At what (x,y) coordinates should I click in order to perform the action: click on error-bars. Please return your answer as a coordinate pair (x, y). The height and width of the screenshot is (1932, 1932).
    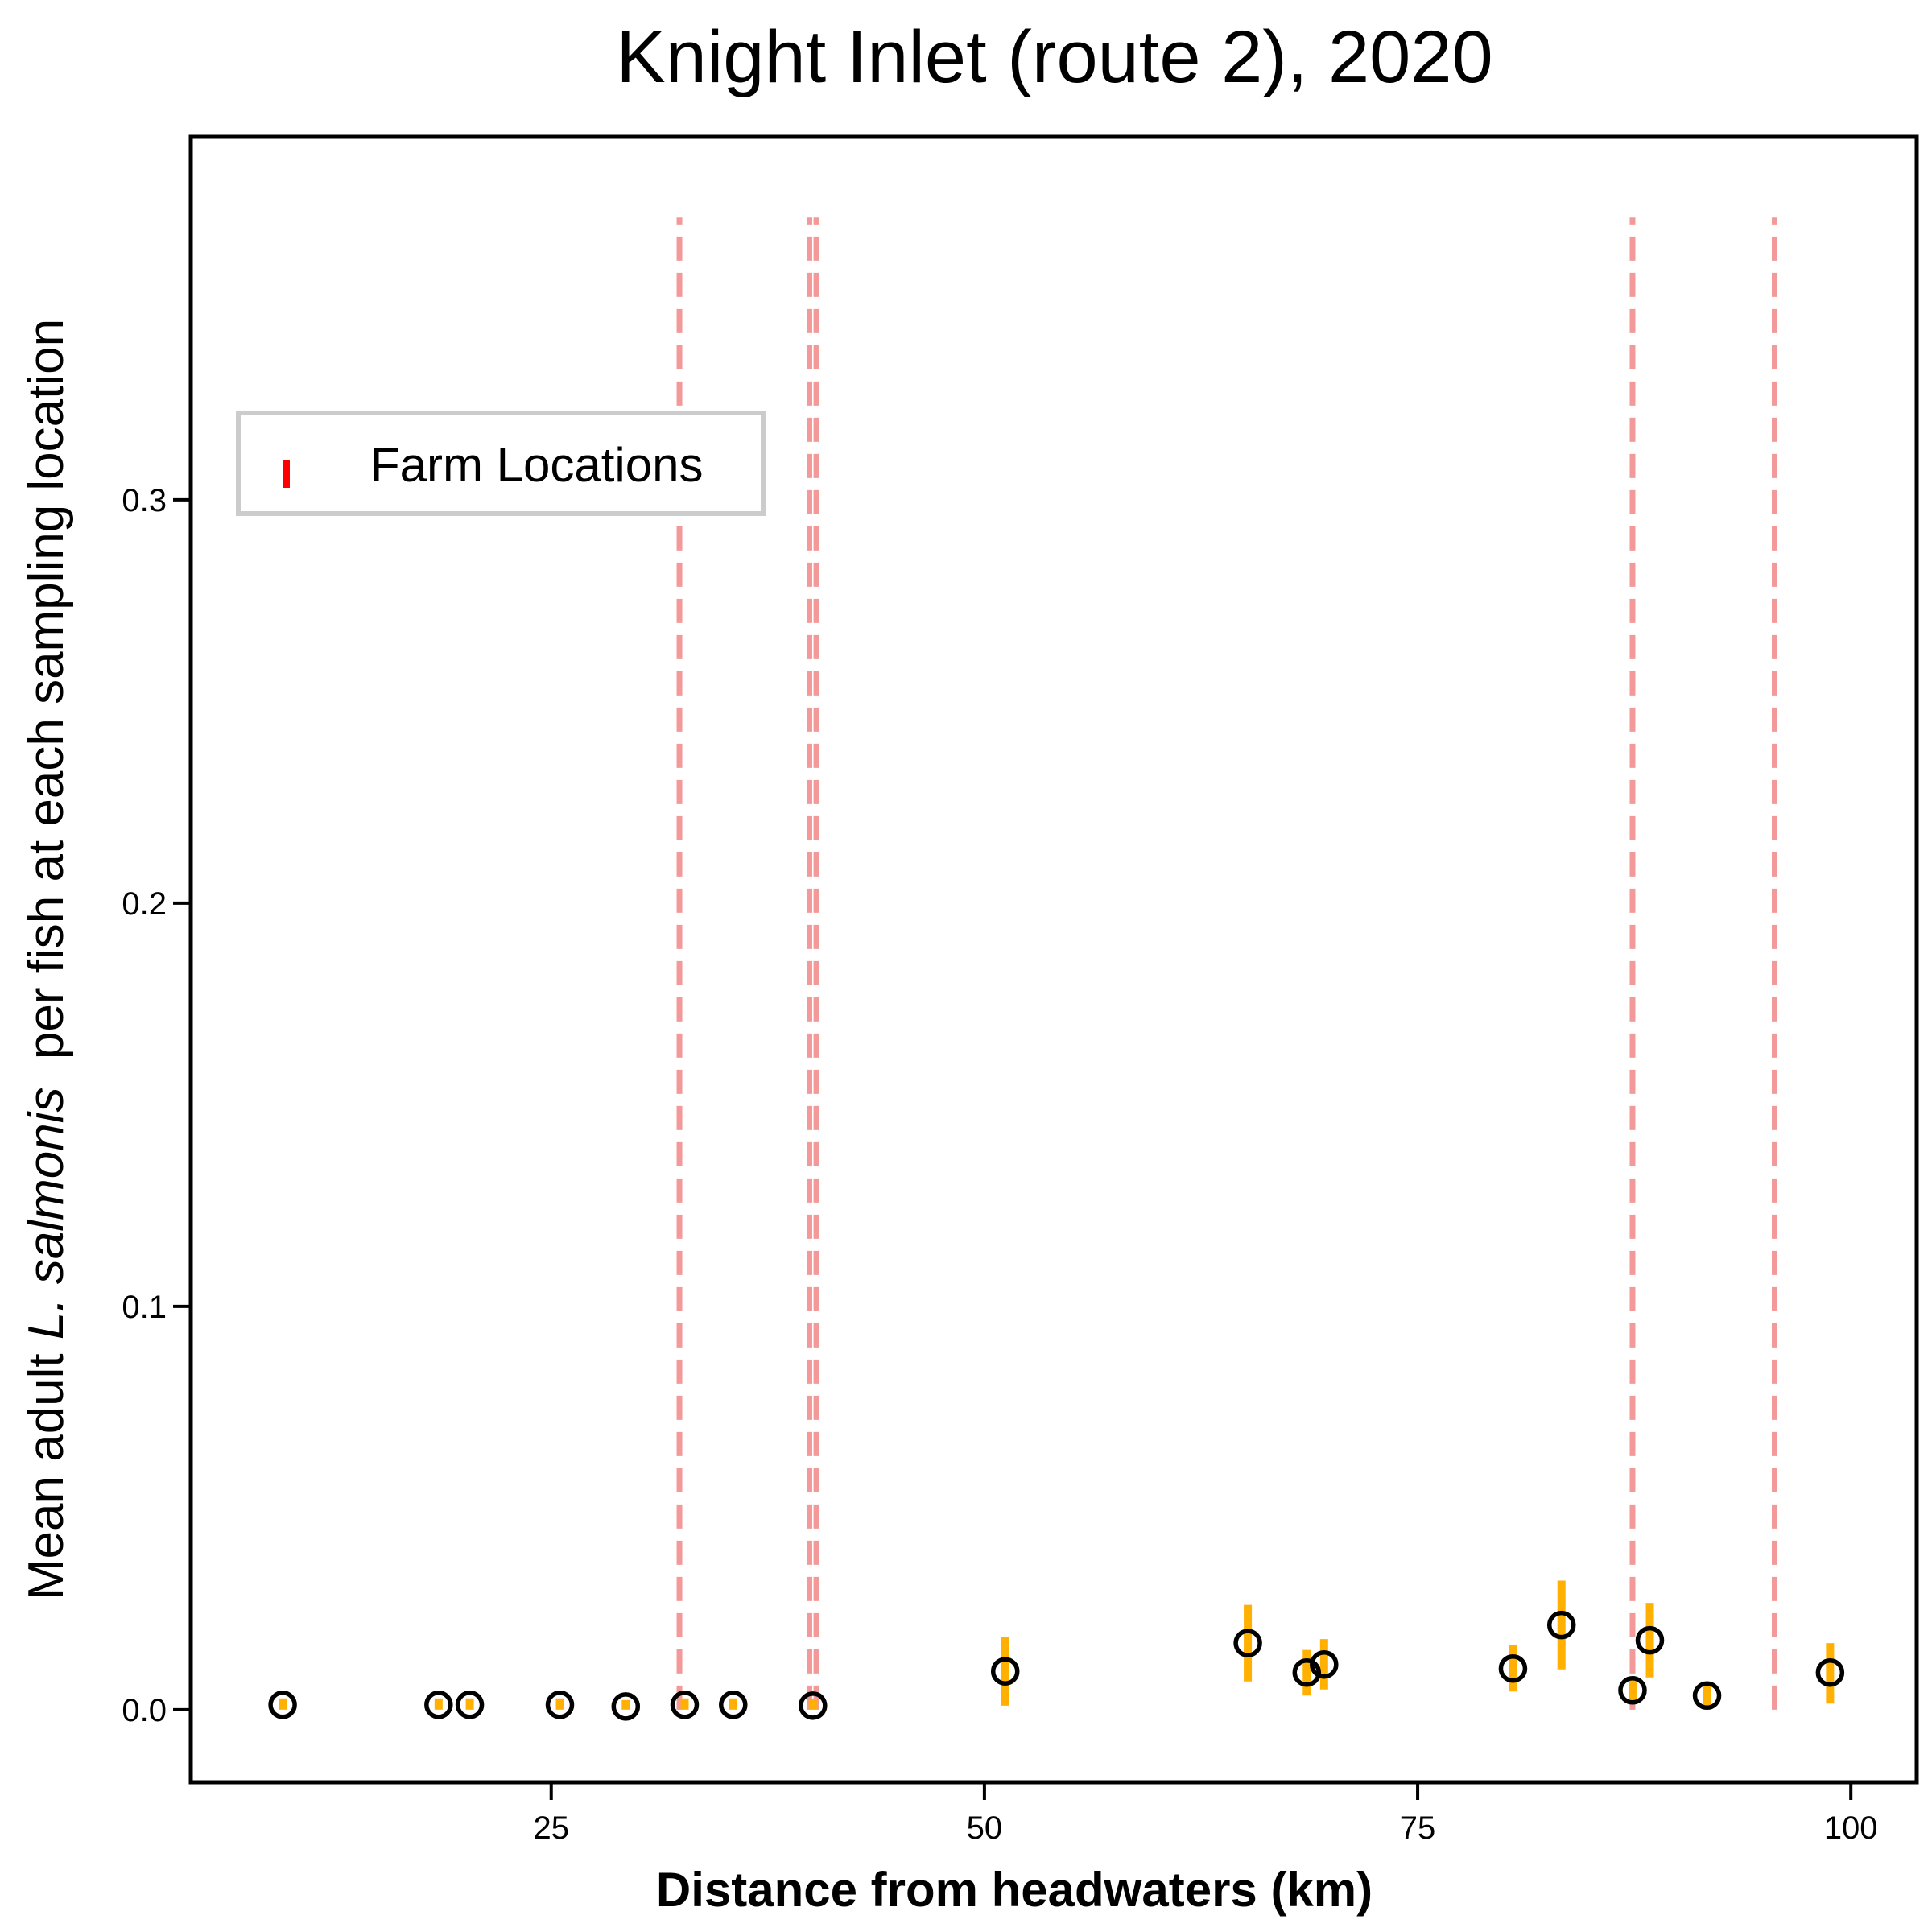
    Looking at the image, I should click on (1057, 1645).